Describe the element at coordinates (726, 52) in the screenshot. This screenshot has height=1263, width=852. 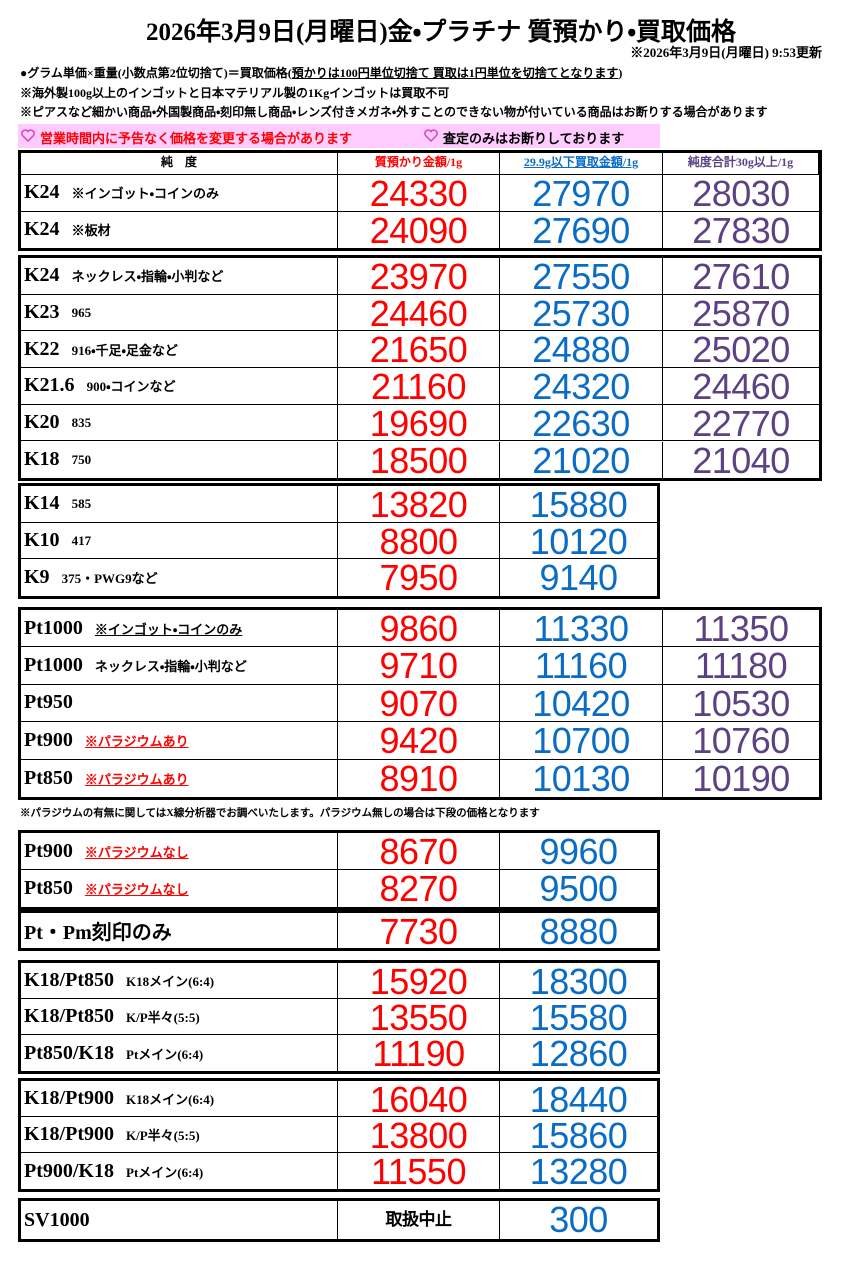
I see `updated-time: ※2026年3月9日(月曜日) 9:53更新` at that location.